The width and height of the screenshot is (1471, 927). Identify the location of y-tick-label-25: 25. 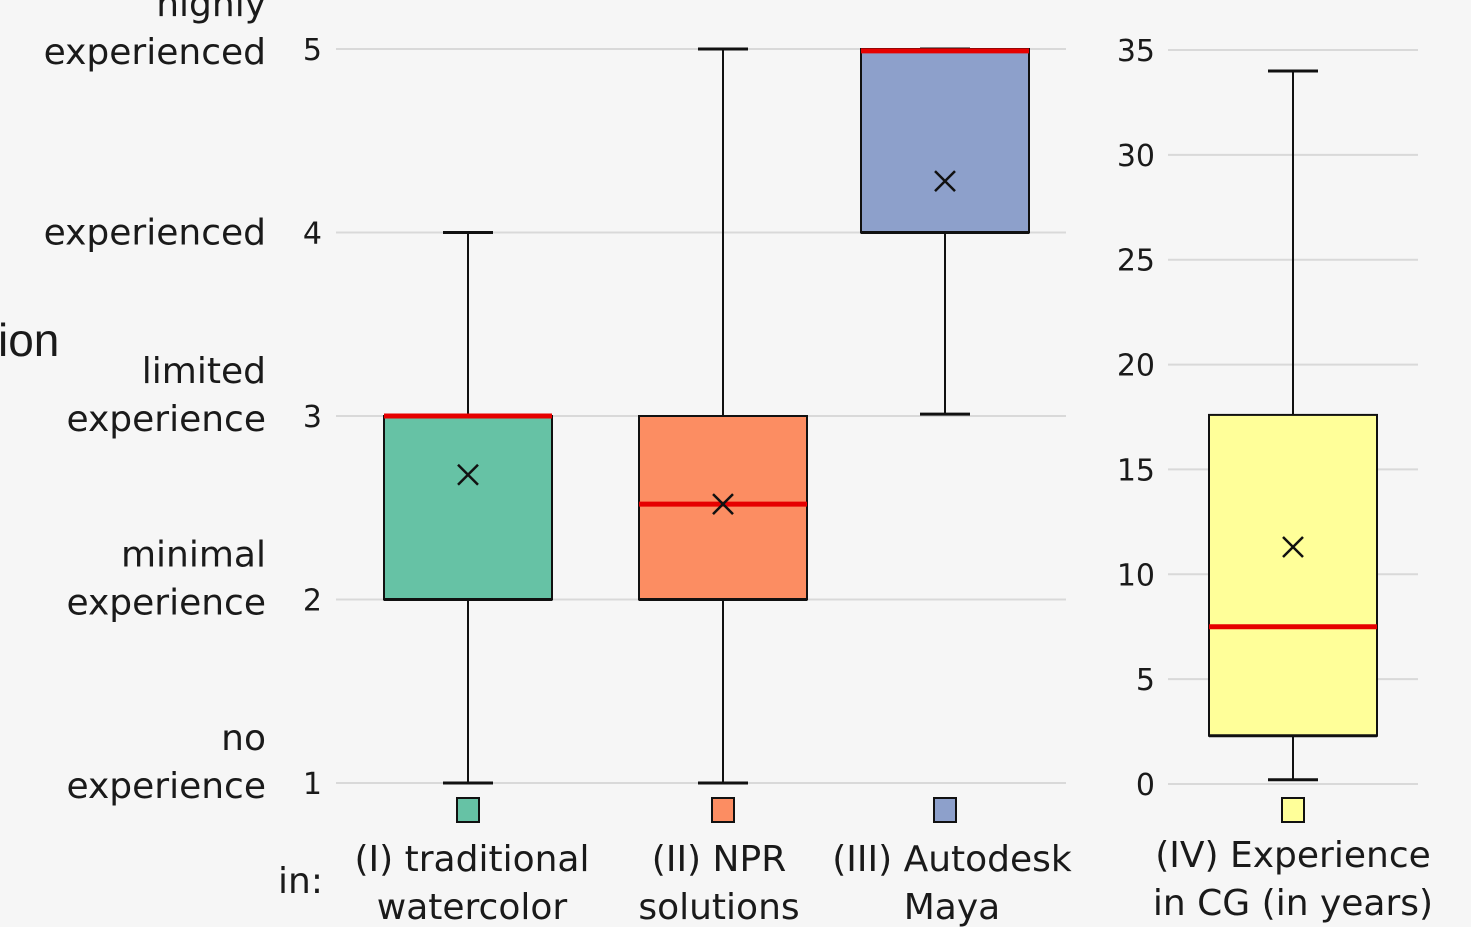
(1136, 261).